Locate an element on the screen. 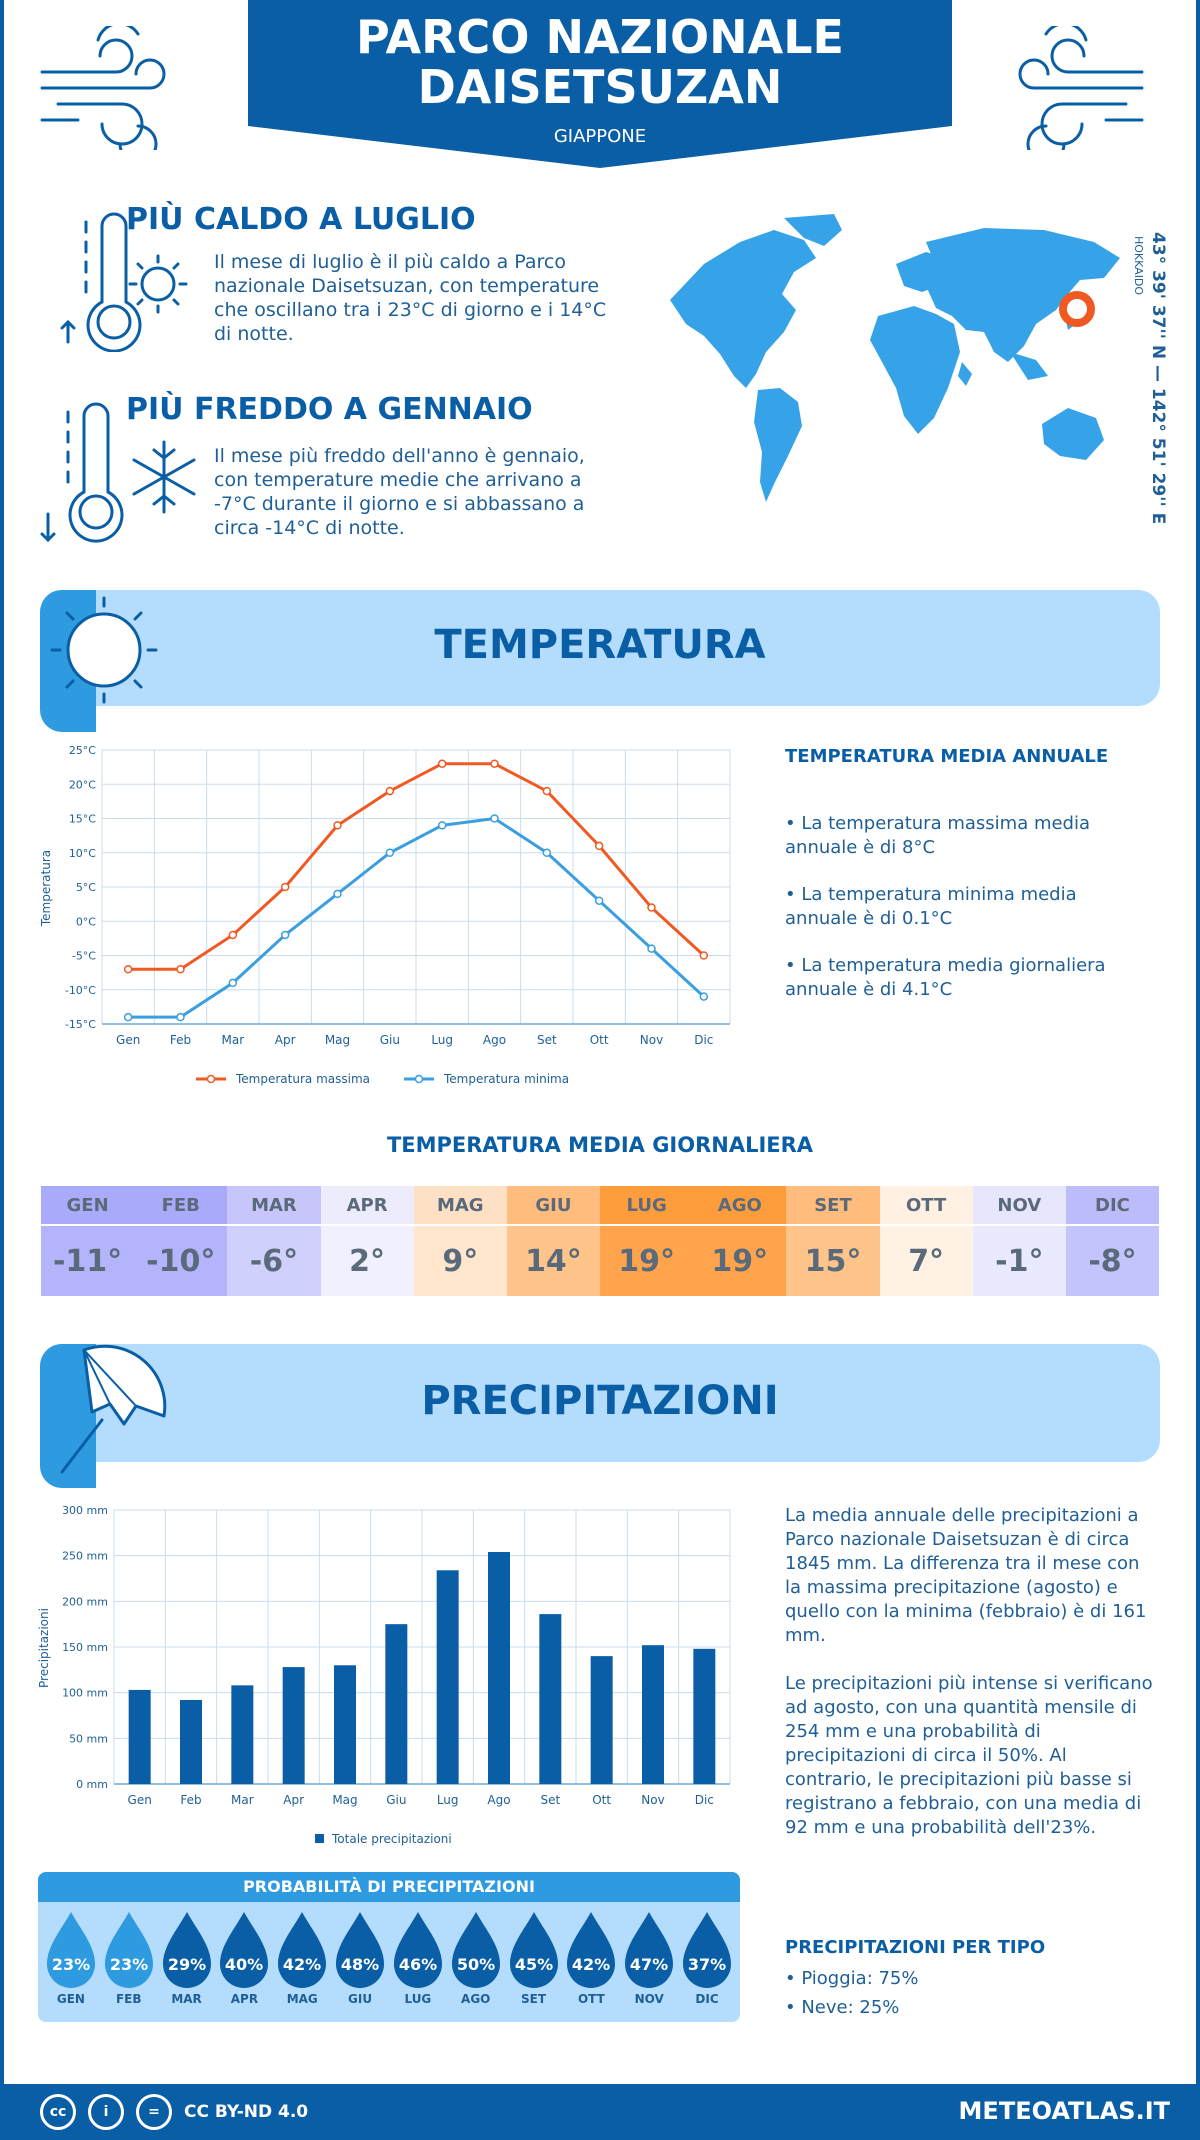 The height and width of the screenshot is (2140, 1200). location-marker is located at coordinates (1077, 309).